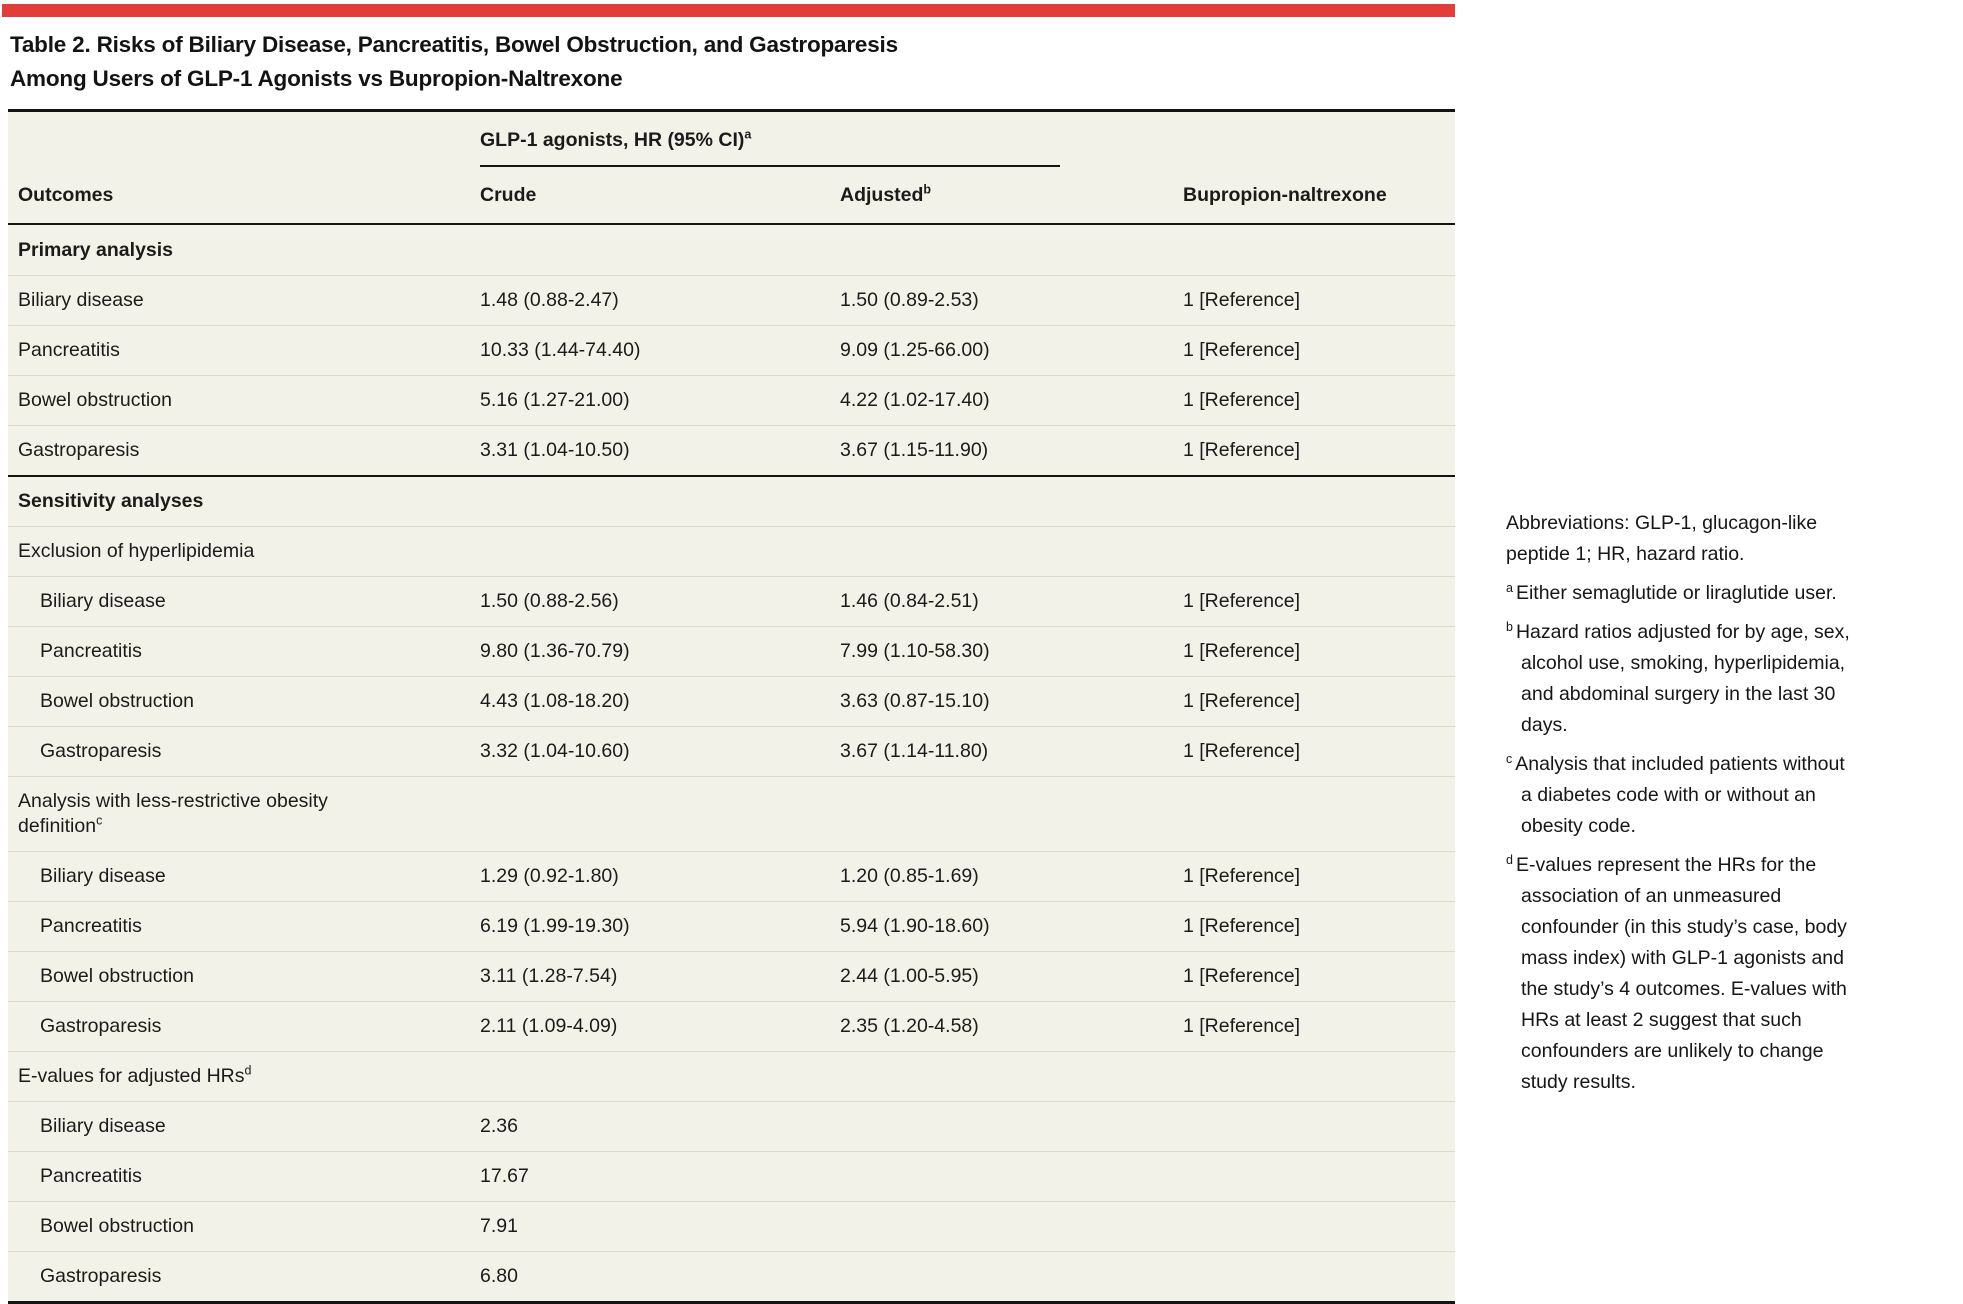 The image size is (1963, 1304). What do you see at coordinates (1671, 592) in the screenshot?
I see `footnote-item: a Either semaglutide or liraglutide user.` at bounding box center [1671, 592].